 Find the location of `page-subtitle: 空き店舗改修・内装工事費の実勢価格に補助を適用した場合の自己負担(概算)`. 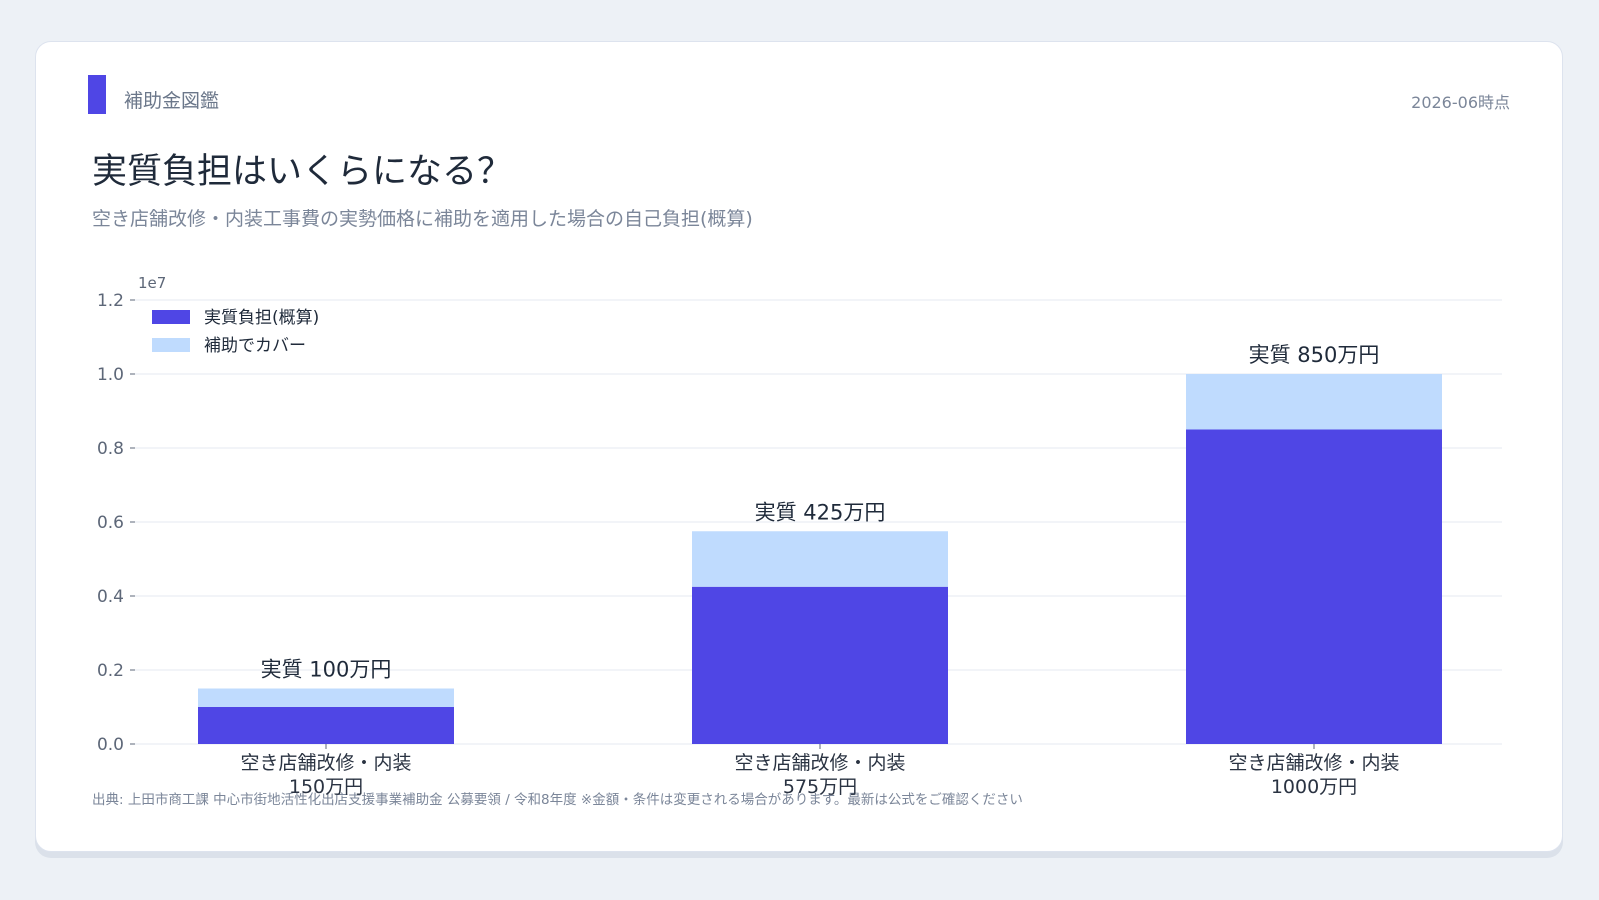

page-subtitle: 空き店舗改修・内装工事費の実勢価格に補助を適用した場合の自己負担(概算) is located at coordinates (422, 219).